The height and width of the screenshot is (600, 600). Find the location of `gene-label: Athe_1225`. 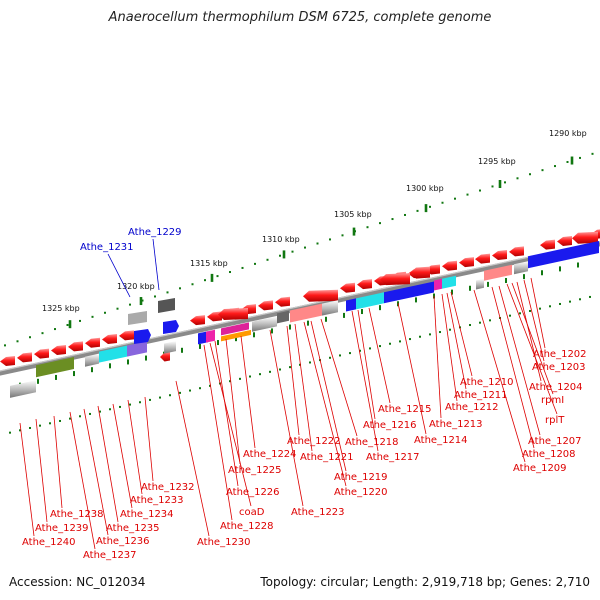

gene-label: Athe_1225 is located at coordinates (255, 470).